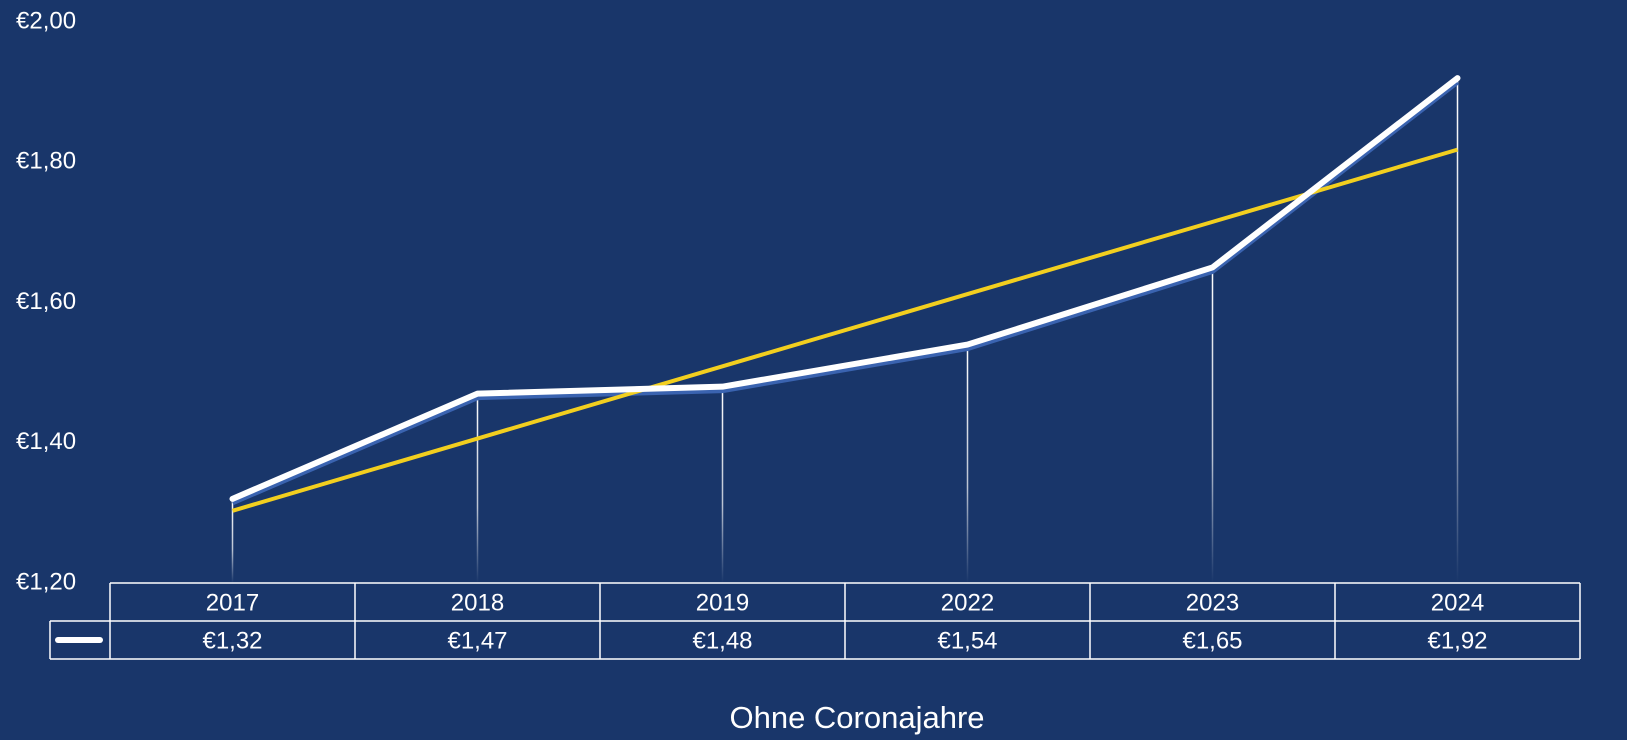  Describe the element at coordinates (1212, 640) in the screenshot. I see `value-label: €1,65` at that location.